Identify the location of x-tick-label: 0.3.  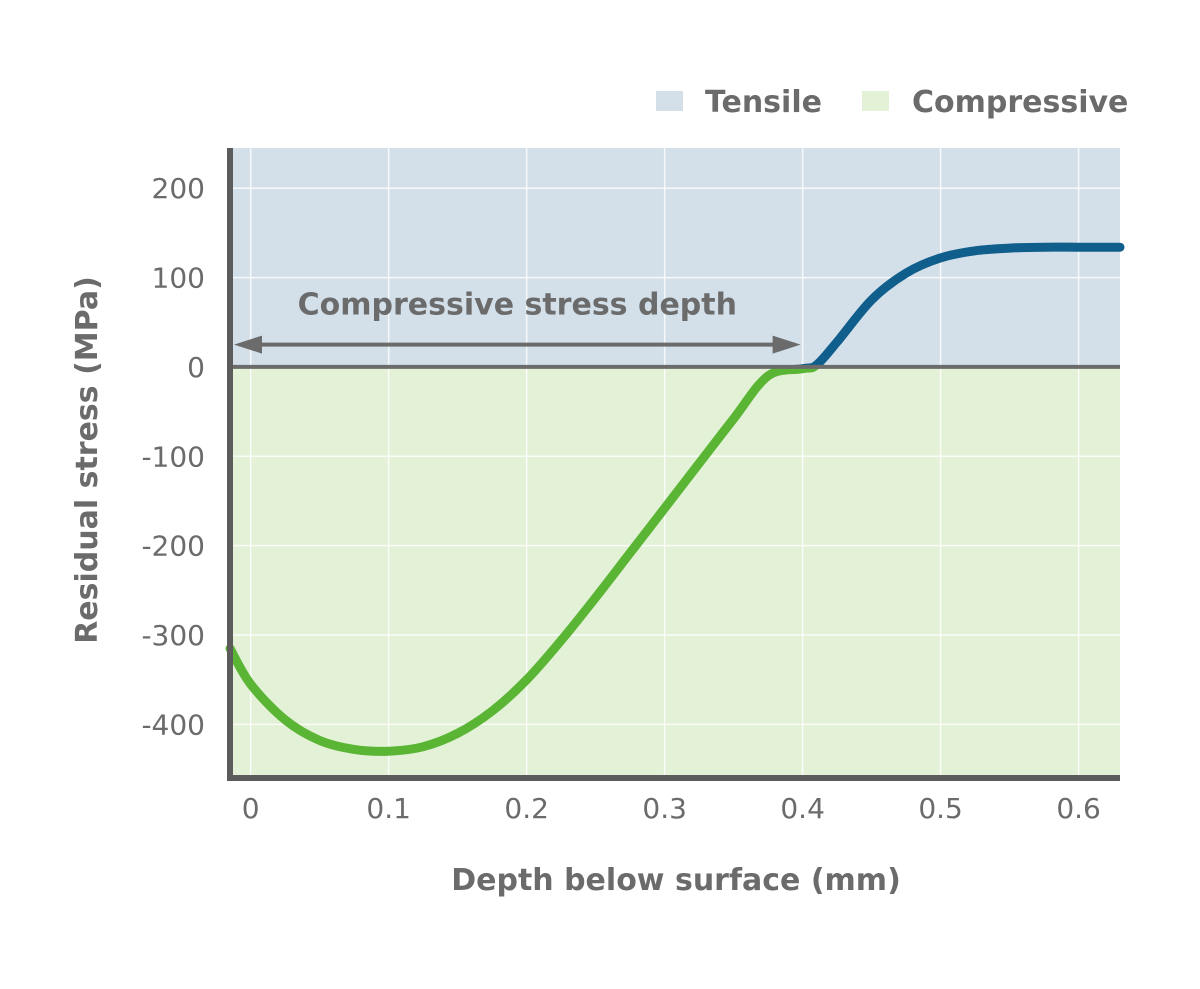
(664, 808).